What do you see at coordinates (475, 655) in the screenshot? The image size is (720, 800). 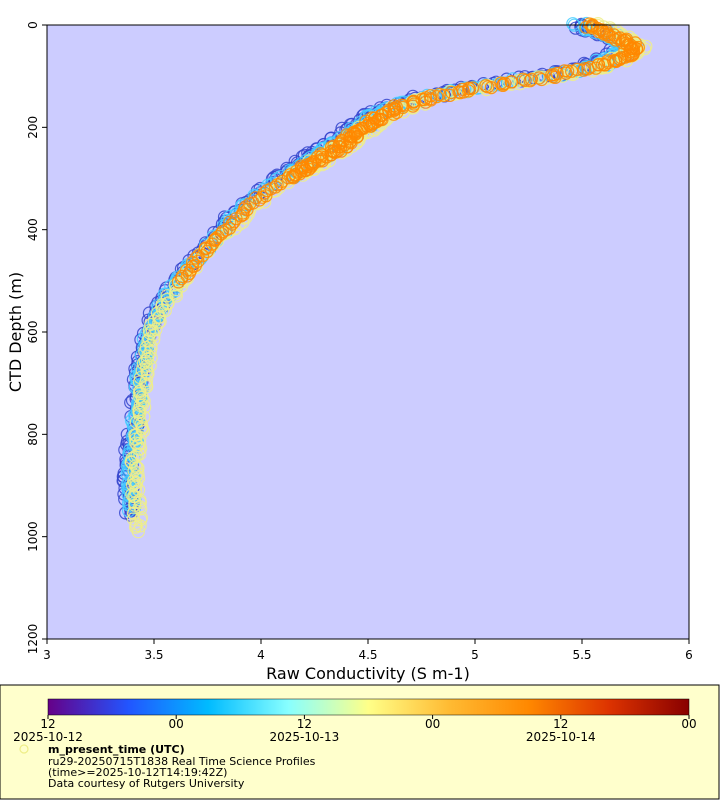 I see `x-tick-label: 5` at bounding box center [475, 655].